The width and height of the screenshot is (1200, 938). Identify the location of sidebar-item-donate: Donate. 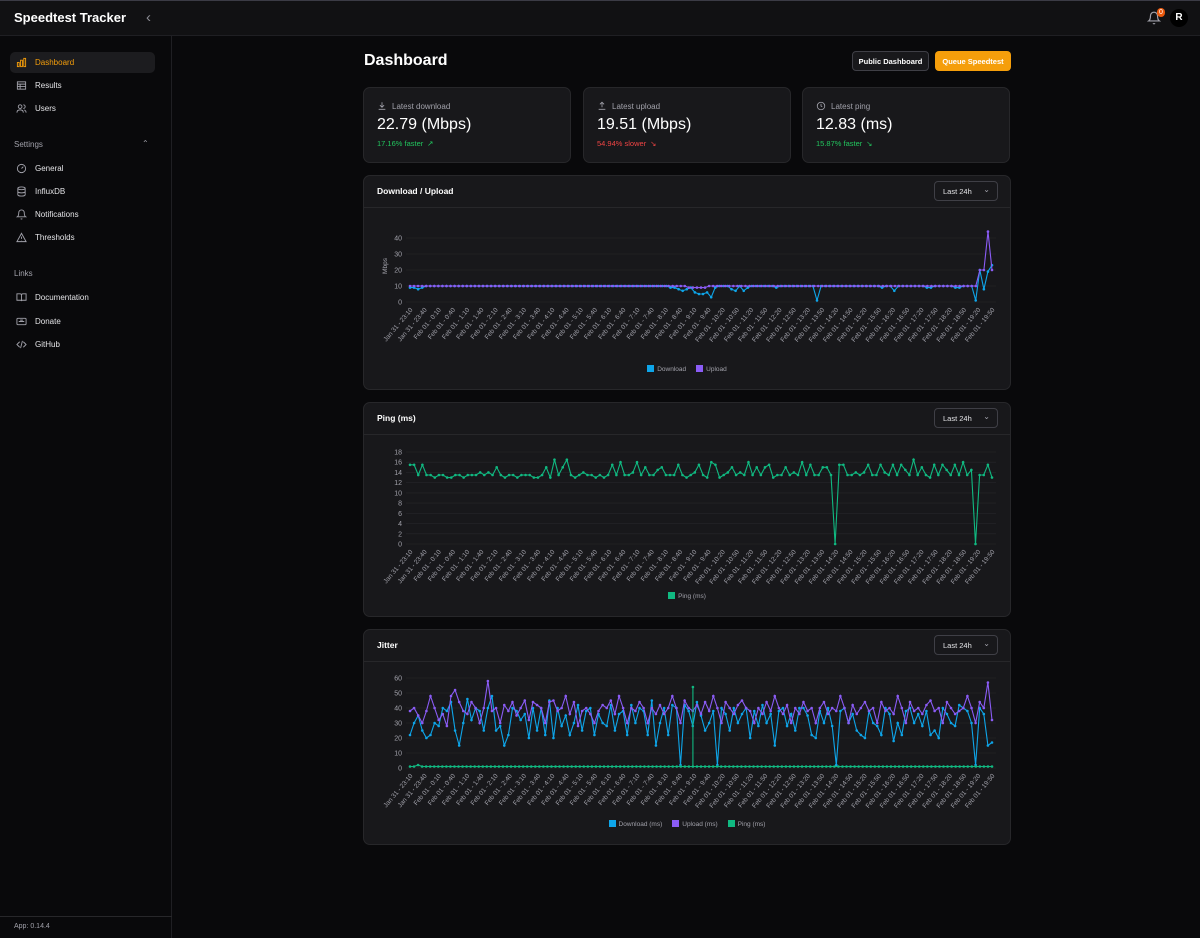
(82, 321).